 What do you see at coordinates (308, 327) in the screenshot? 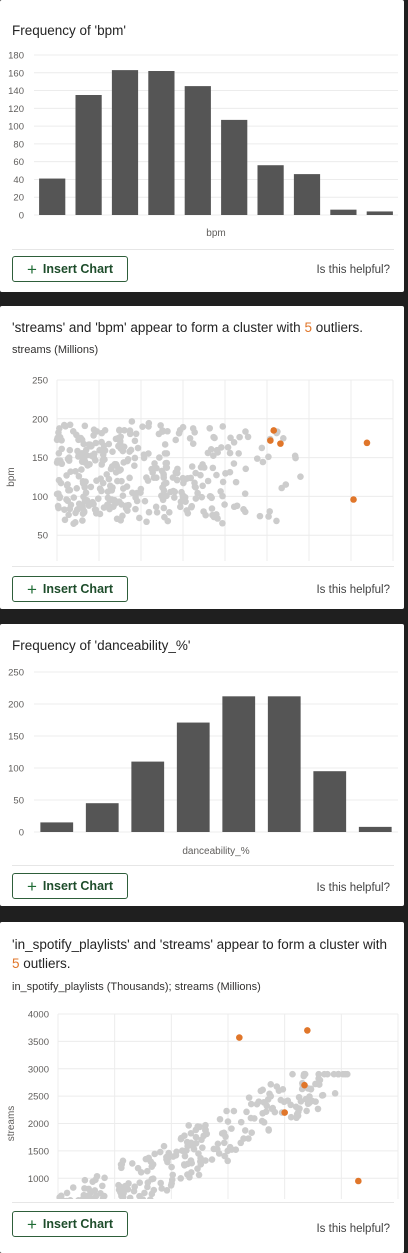
I see `outlier-count: 5` at bounding box center [308, 327].